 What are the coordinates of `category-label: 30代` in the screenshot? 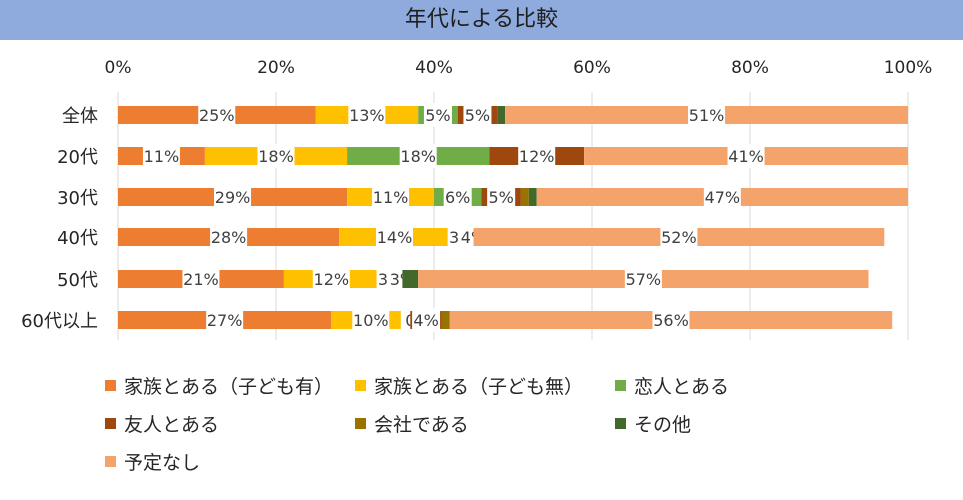 It's located at (77, 198).